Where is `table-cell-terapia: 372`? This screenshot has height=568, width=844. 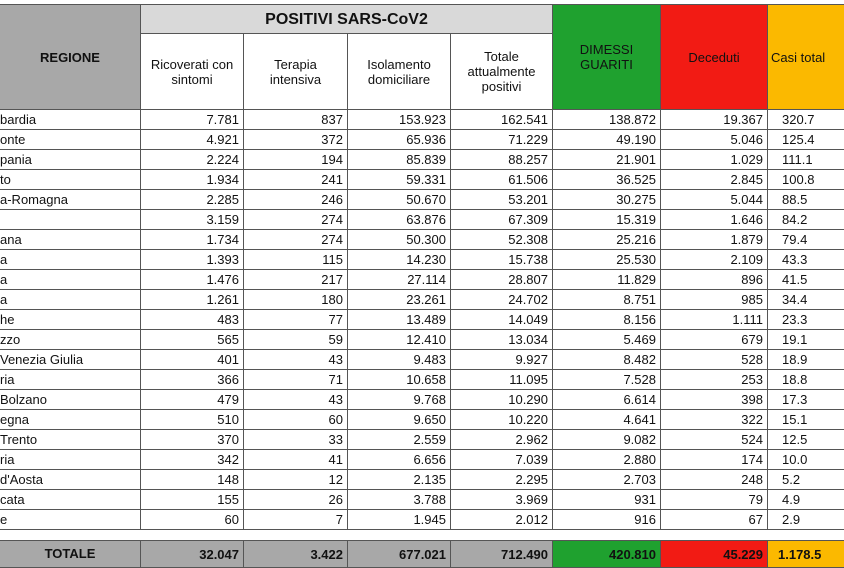 table-cell-terapia: 372 is located at coordinates (296, 140).